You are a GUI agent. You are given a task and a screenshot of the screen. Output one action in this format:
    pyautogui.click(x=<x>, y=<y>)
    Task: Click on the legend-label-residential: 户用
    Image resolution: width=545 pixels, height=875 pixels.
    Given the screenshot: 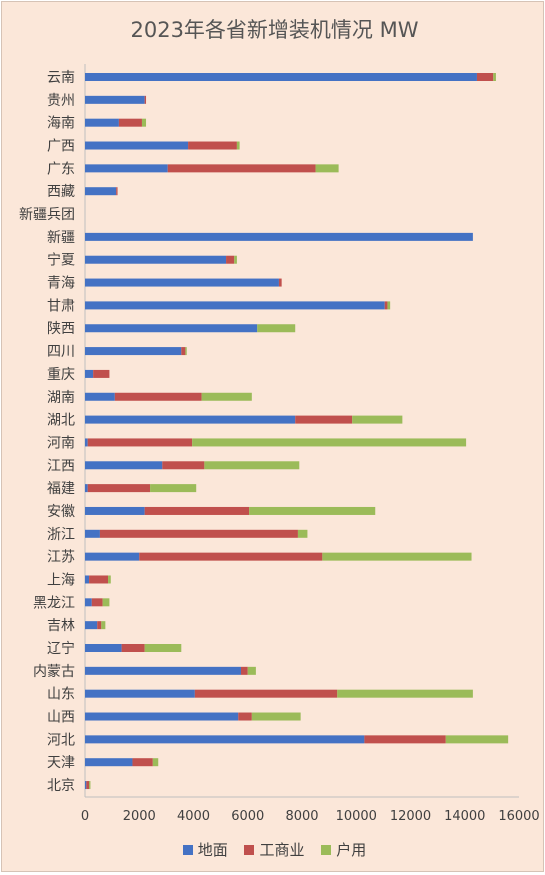 What is the action you would take?
    pyautogui.click(x=351, y=850)
    